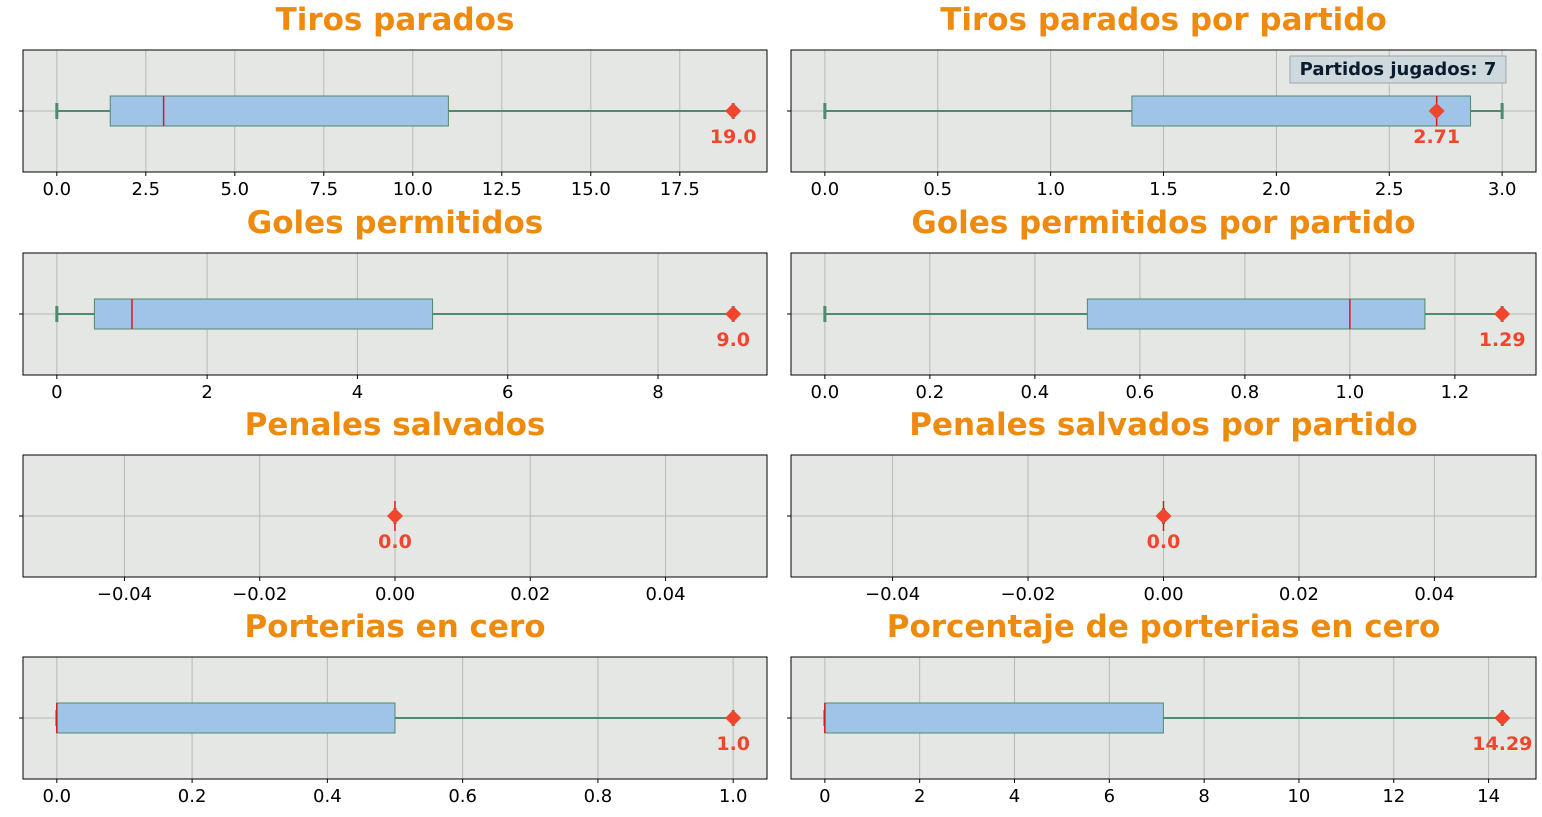  I want to click on matches-badge, so click(1398, 69).